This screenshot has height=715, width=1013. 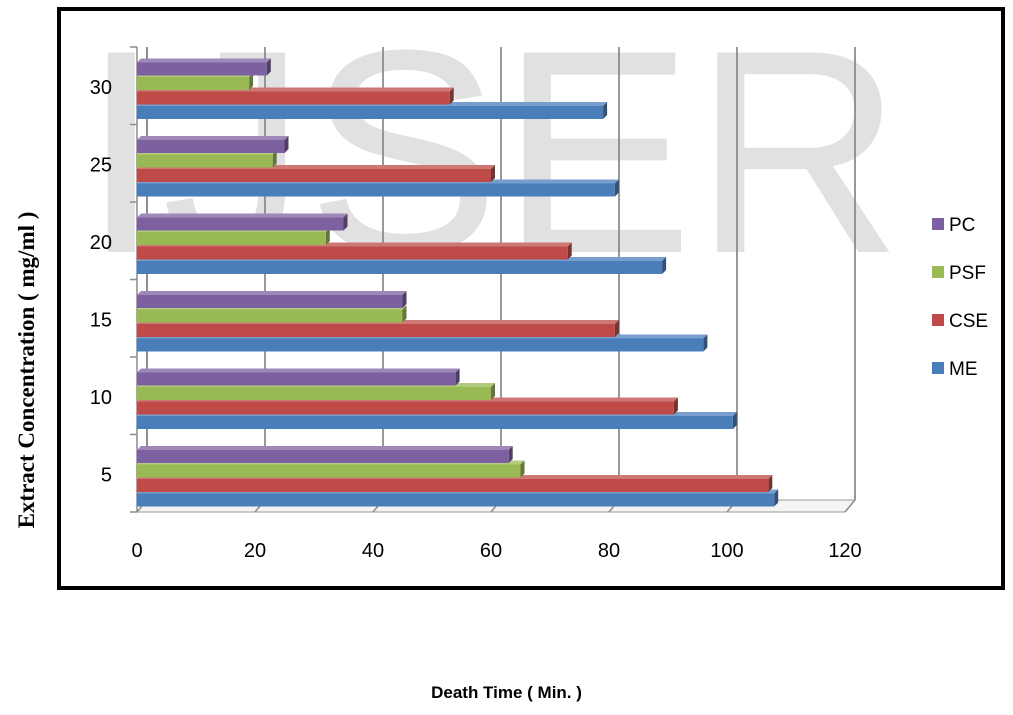 I want to click on x-tick-label: 120, so click(x=844, y=551).